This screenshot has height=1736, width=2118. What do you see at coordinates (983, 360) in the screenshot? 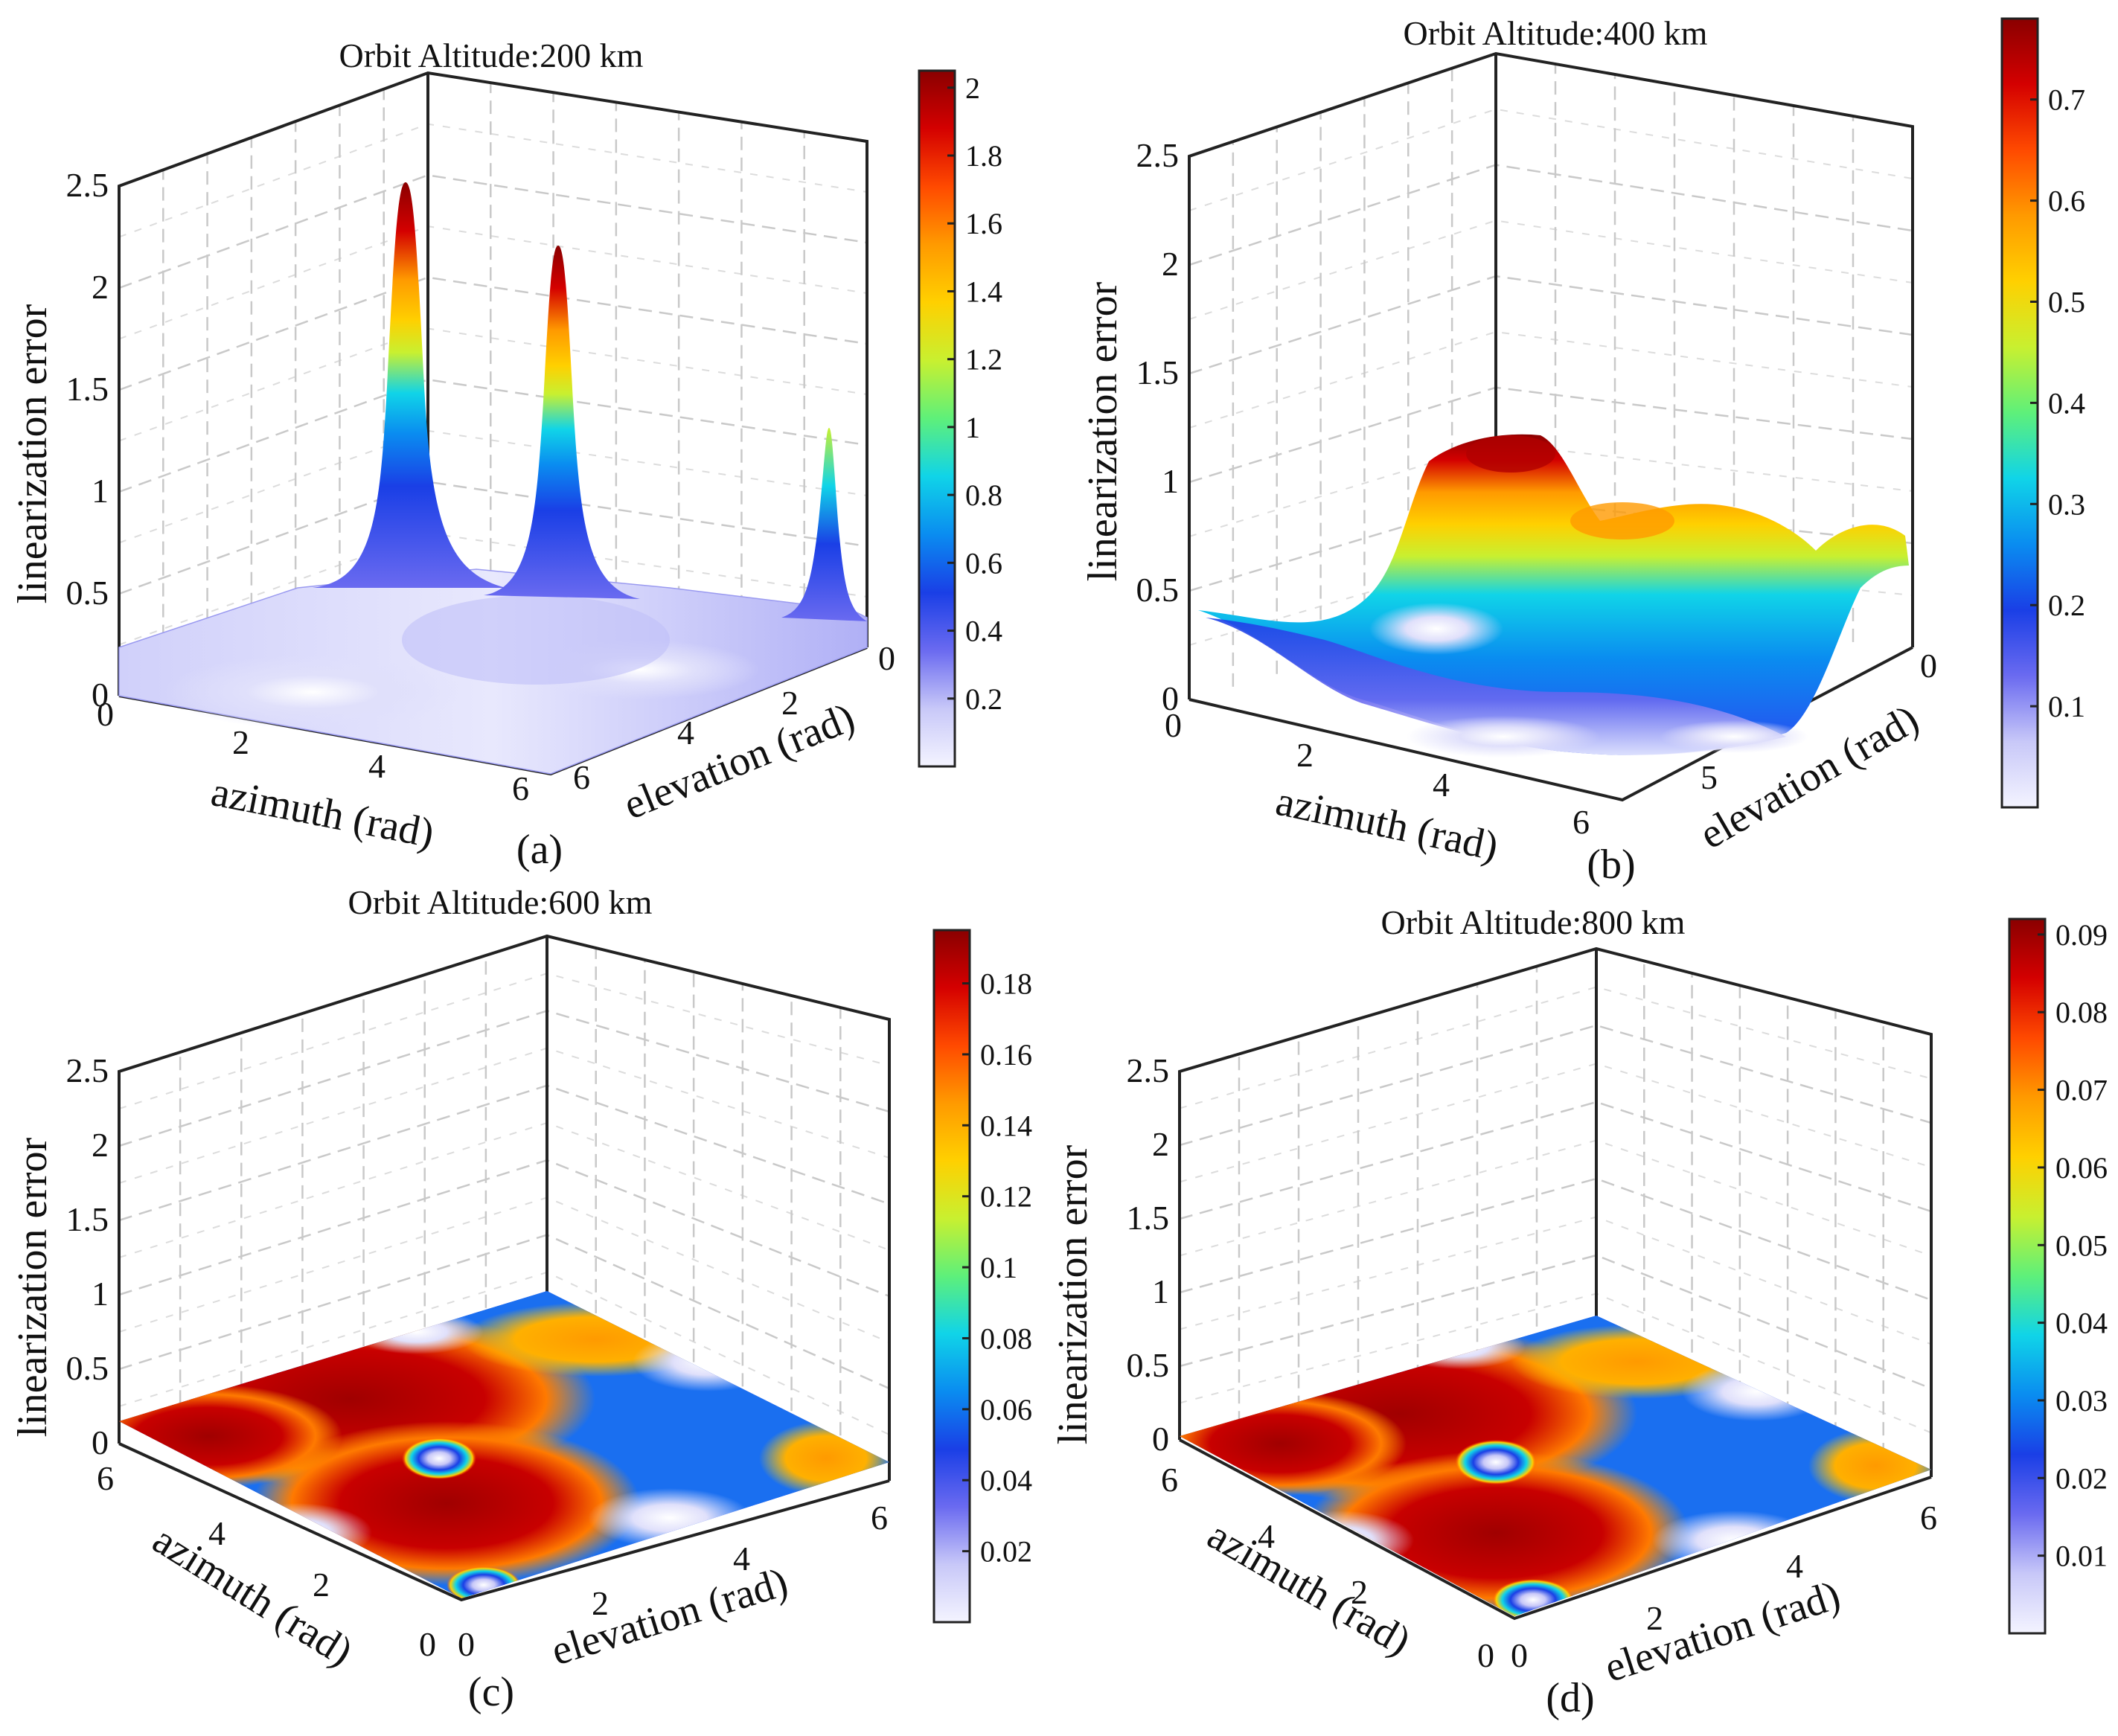
I see `colorbar-tick-label: 1.2` at bounding box center [983, 360].